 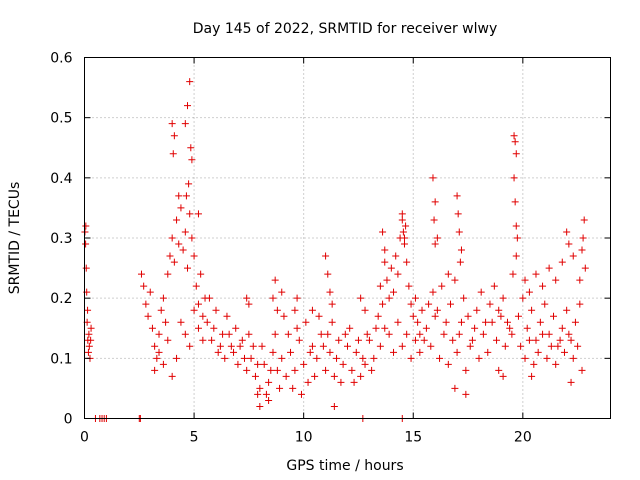 What do you see at coordinates (61, 299) in the screenshot?
I see `y-tick-label: 0.2` at bounding box center [61, 299].